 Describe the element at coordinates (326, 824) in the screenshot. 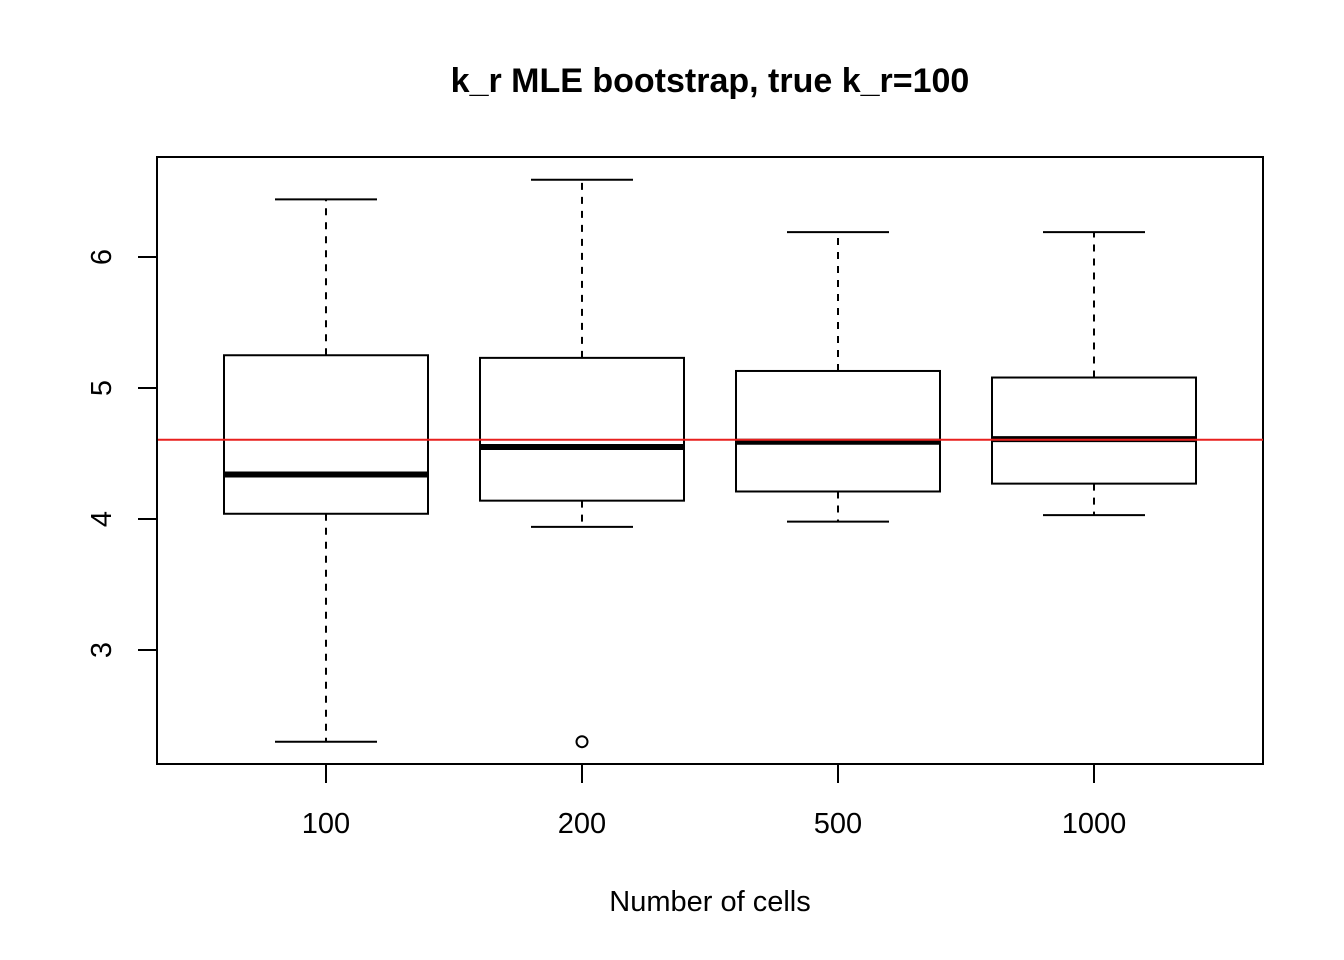

I see `x-tick-label-100: 100` at that location.